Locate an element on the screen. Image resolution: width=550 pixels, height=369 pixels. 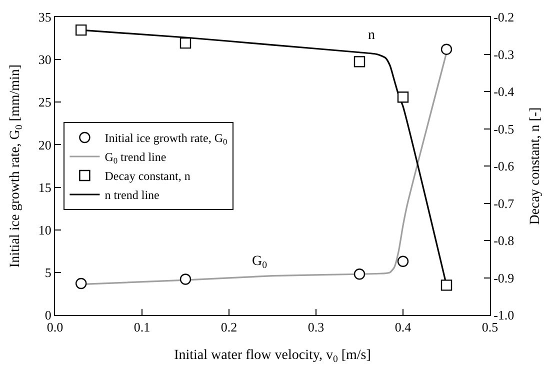
y-tick-label: 20 is located at coordinates (45, 144).